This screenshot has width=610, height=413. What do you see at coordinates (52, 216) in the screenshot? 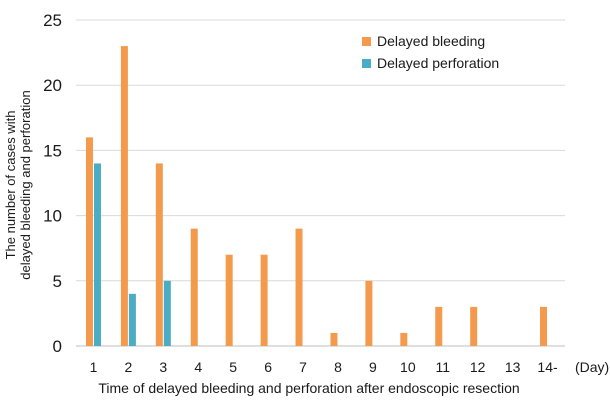
I see `y-tick-label: 10` at bounding box center [52, 216].